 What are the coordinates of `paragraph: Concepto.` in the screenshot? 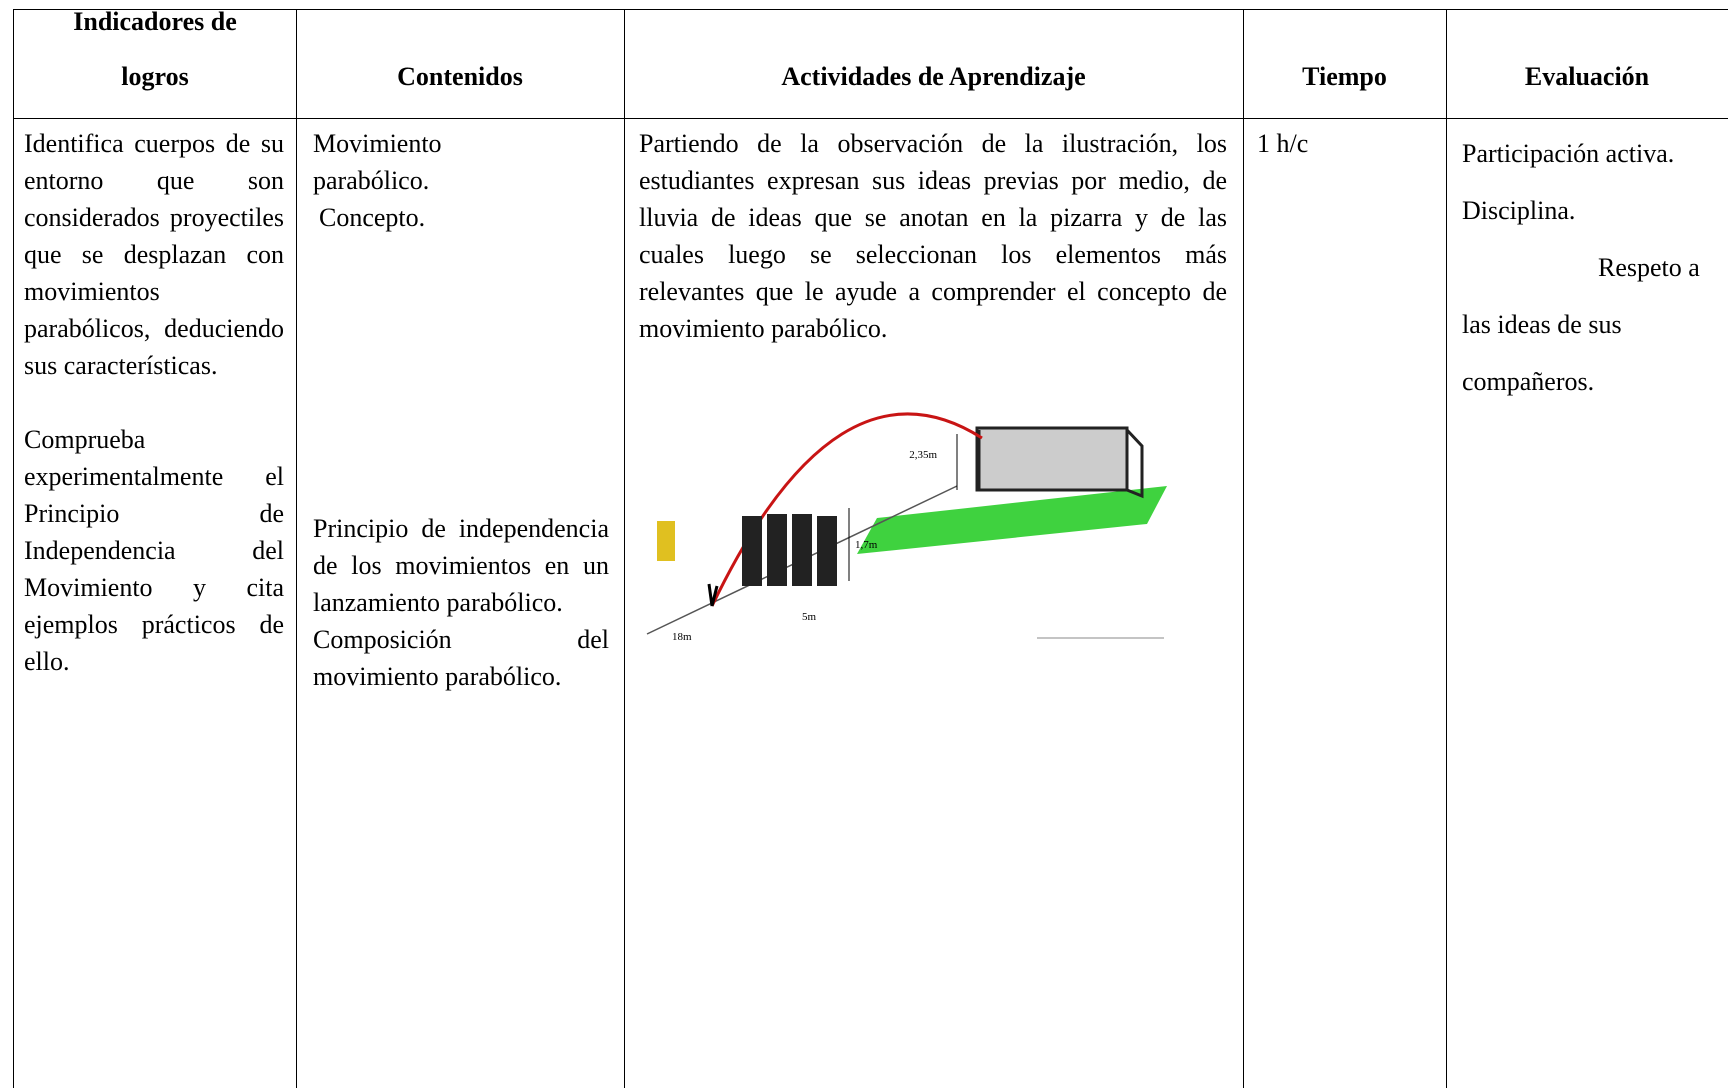 It's located at (372, 217).